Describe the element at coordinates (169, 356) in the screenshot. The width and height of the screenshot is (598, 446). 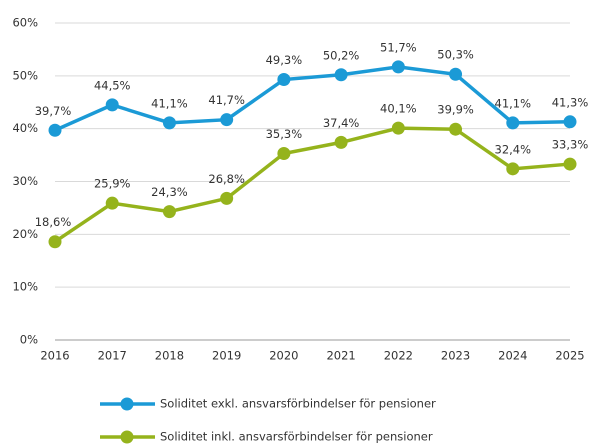
I see `x-tick-label: 2018` at that location.